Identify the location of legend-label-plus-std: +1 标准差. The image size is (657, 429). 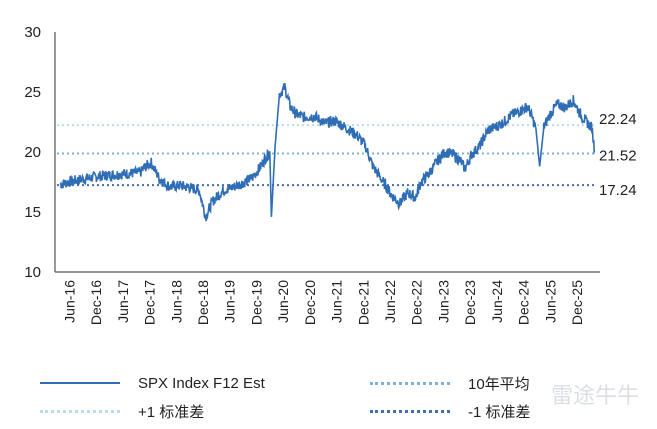
(171, 412).